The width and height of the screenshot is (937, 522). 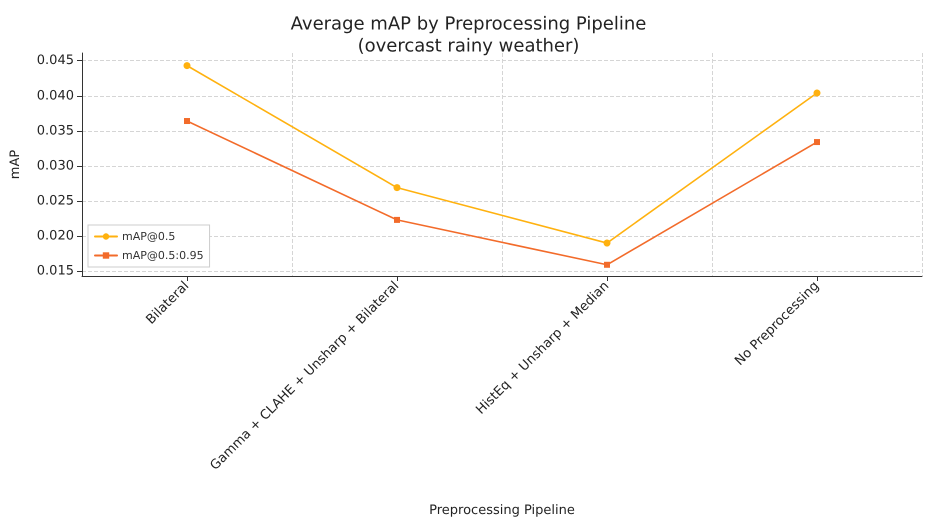 What do you see at coordinates (55, 130) in the screenshot?
I see `y-tick-label: 0.035` at bounding box center [55, 130].